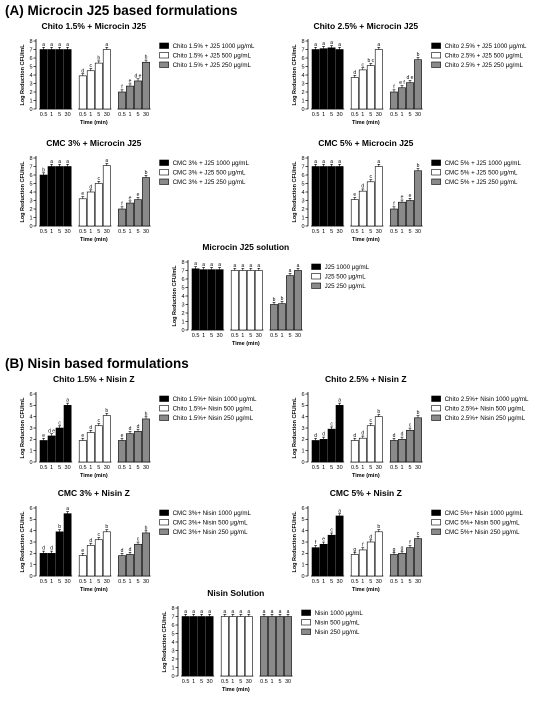 This screenshot has width=550, height=708. I want to click on legend-label: Nisin 250 μg/mL, so click(337, 632).